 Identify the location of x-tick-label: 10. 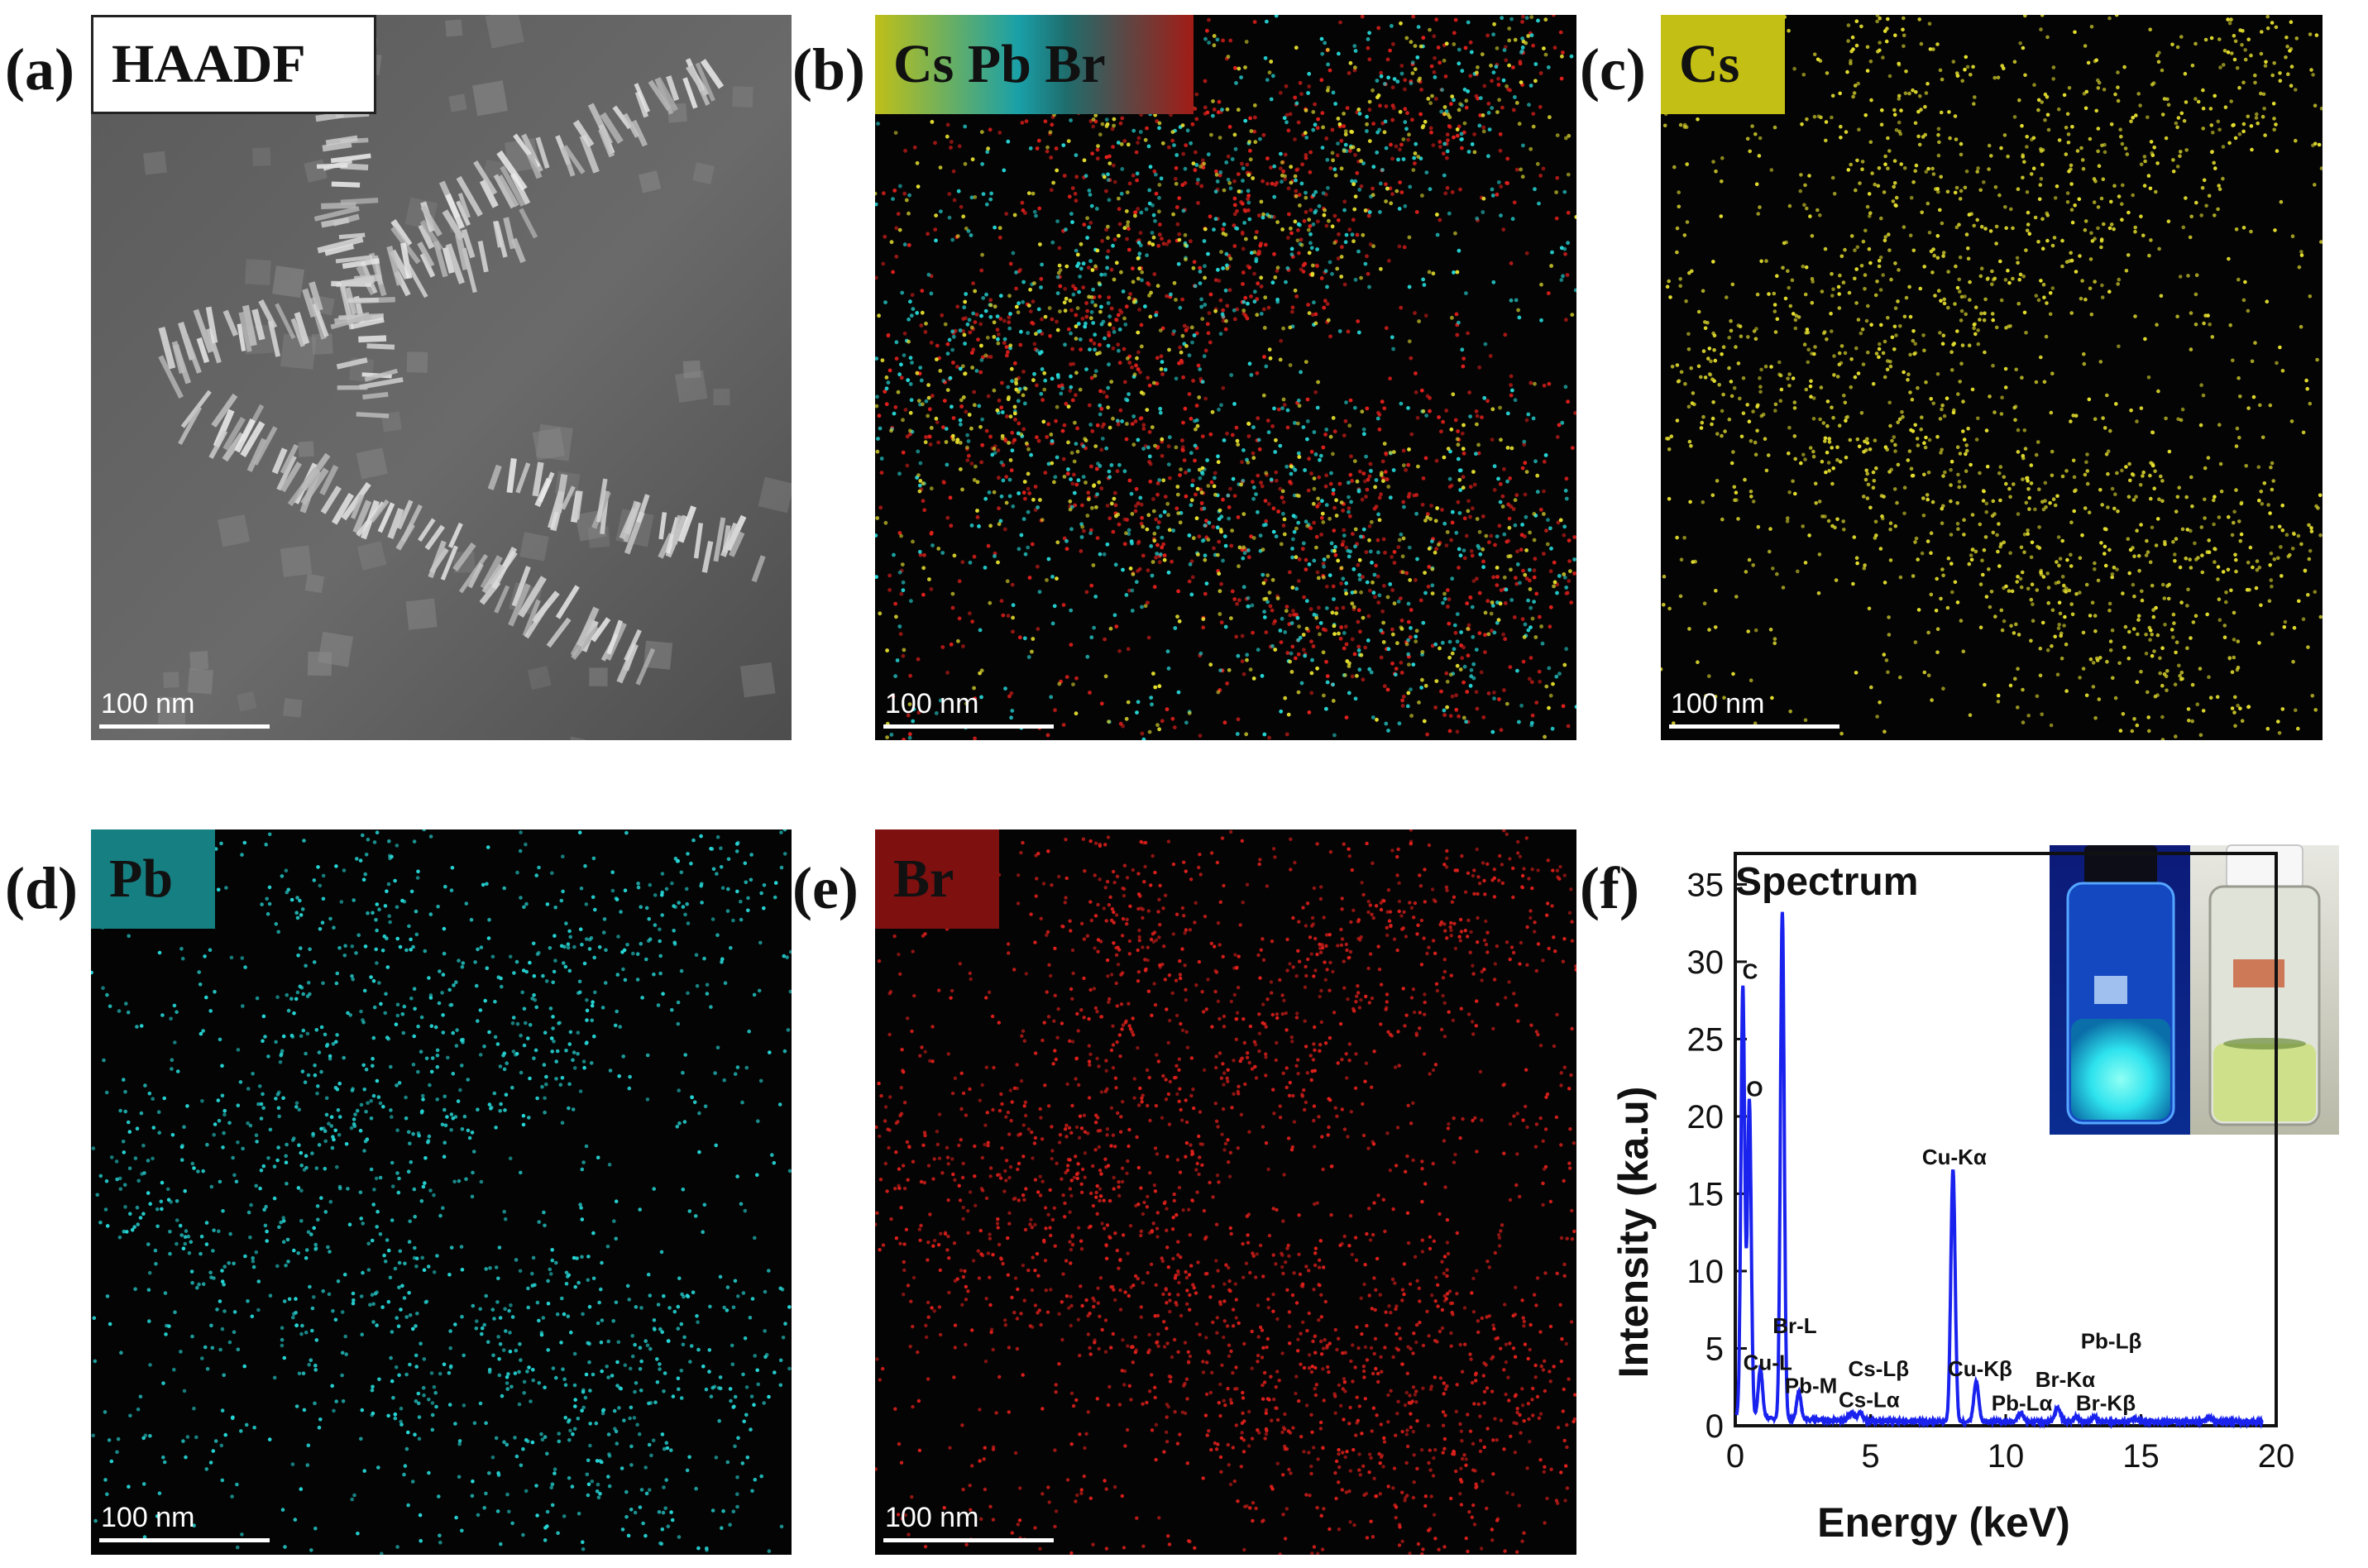
(2006, 1456).